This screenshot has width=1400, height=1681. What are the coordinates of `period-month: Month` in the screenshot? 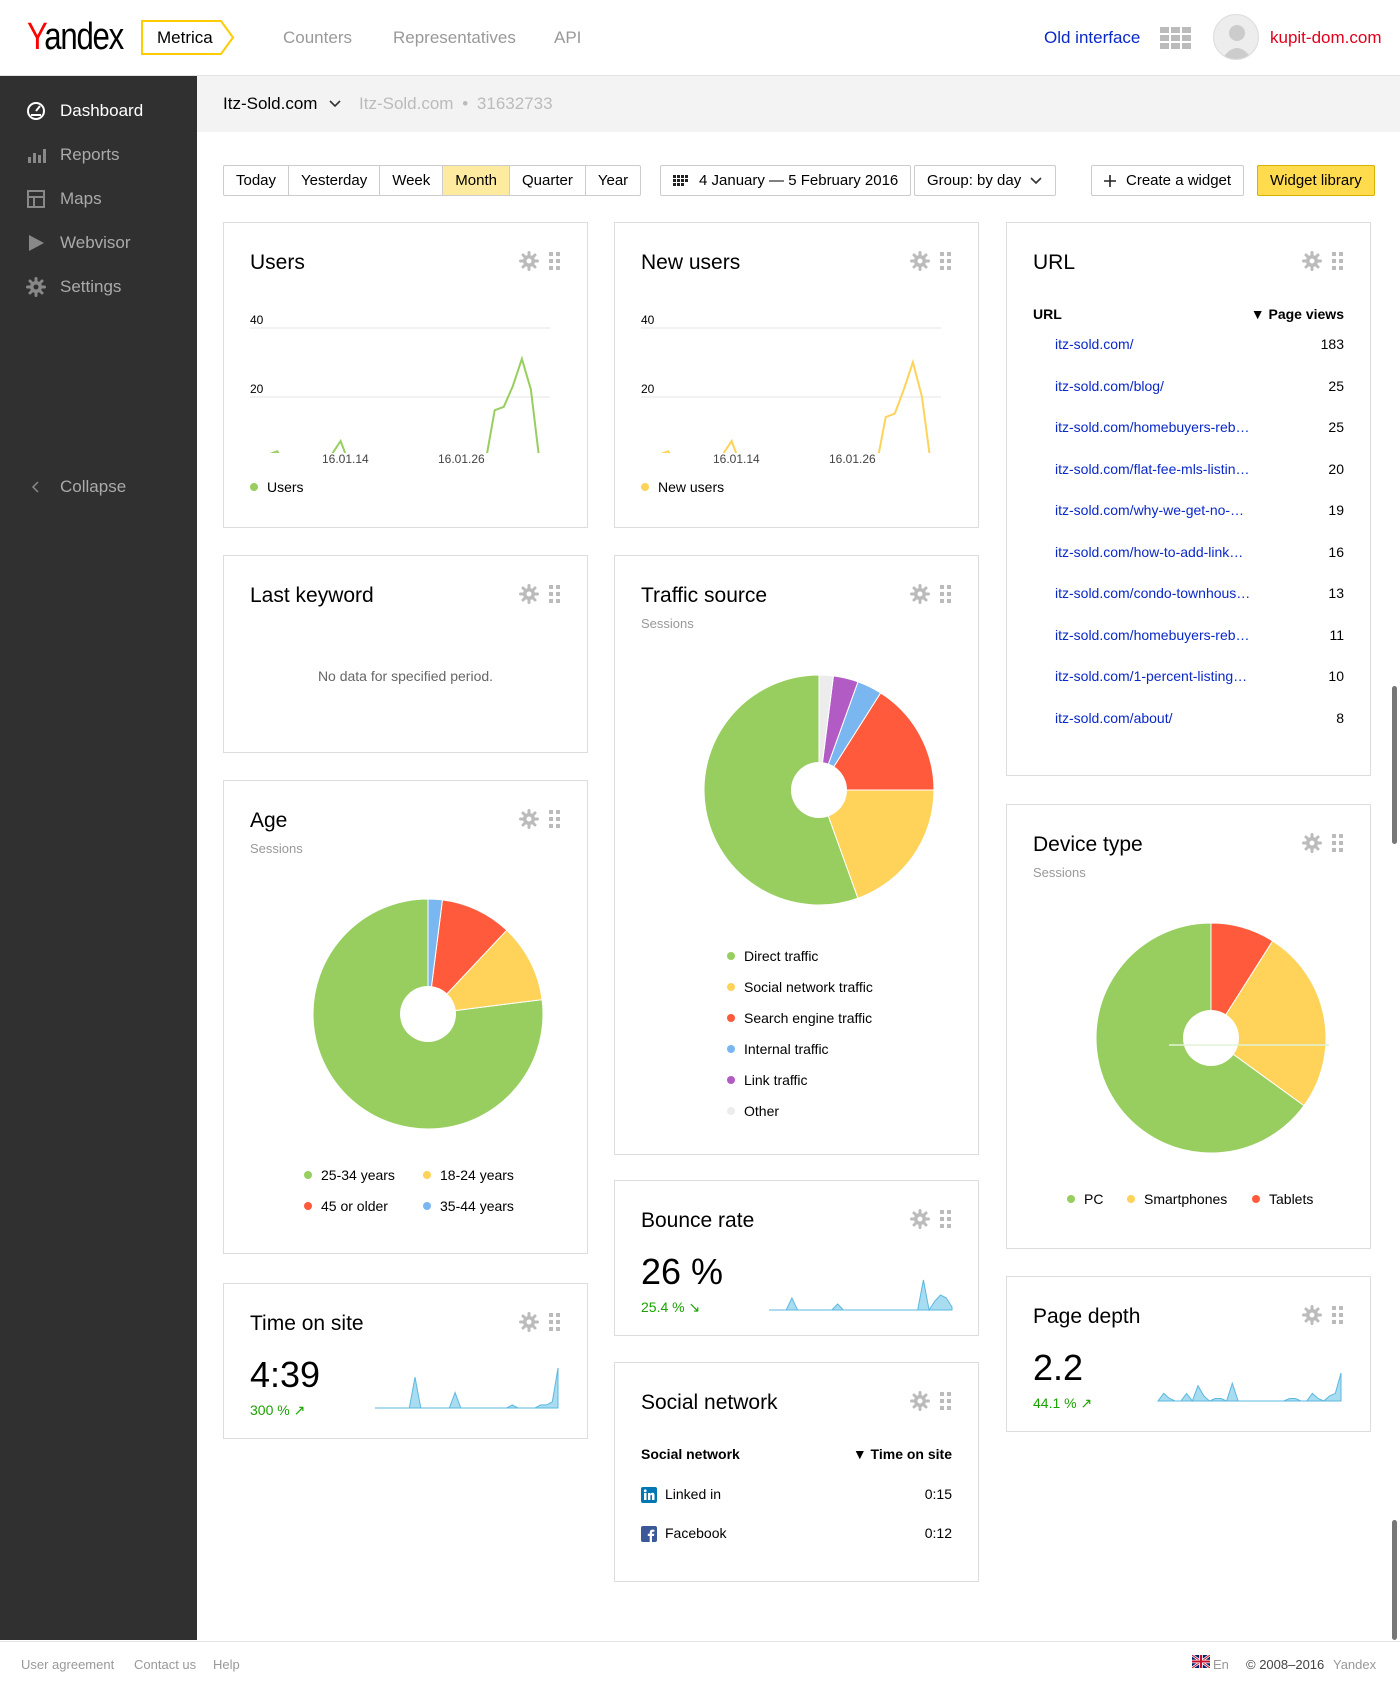 It's located at (476, 180).